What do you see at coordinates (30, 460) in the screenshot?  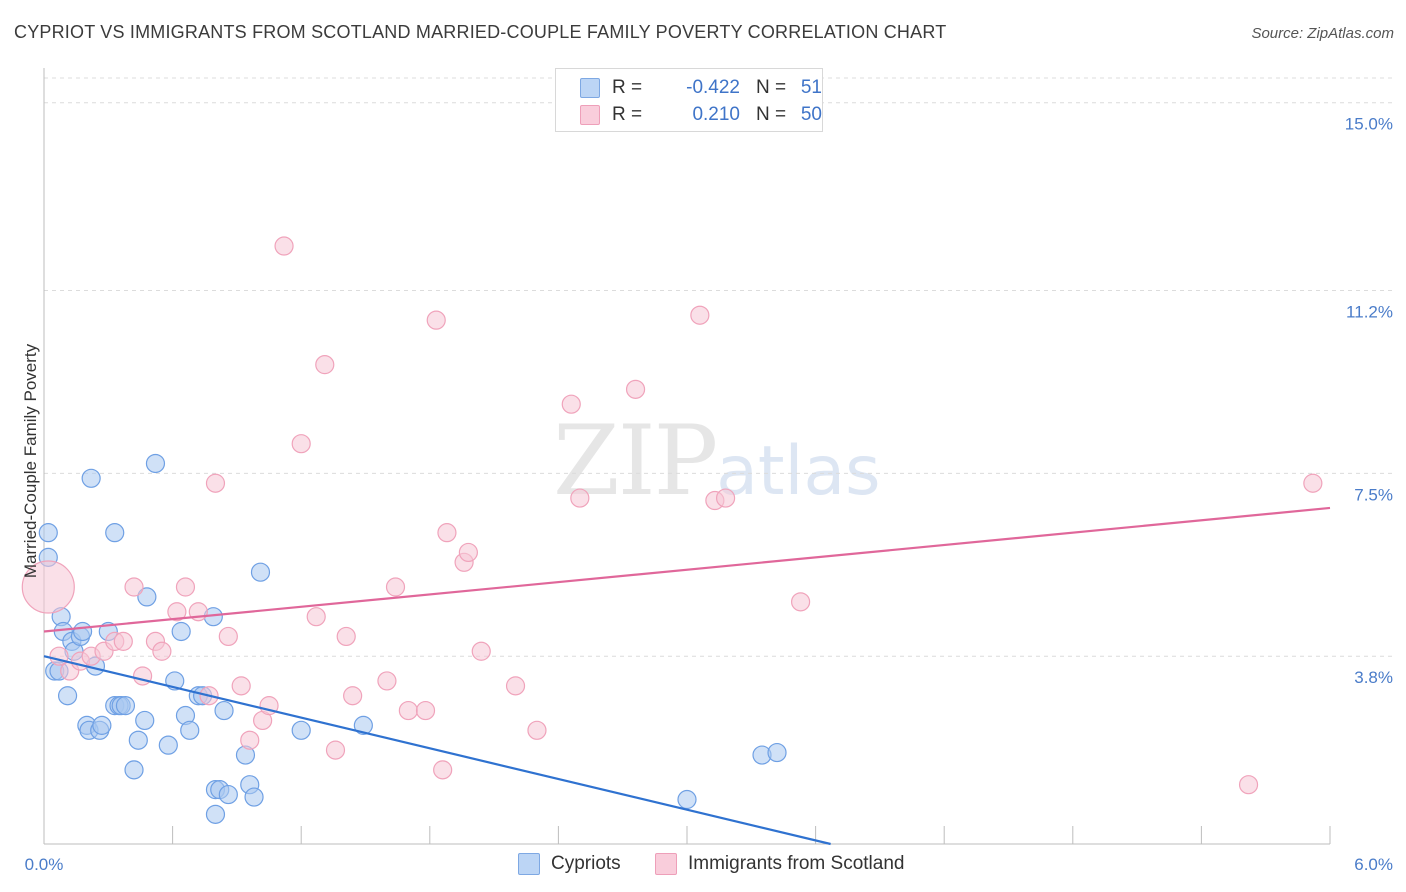 I see `y-axis-label: Married-Couple Family Poverty` at bounding box center [30, 460].